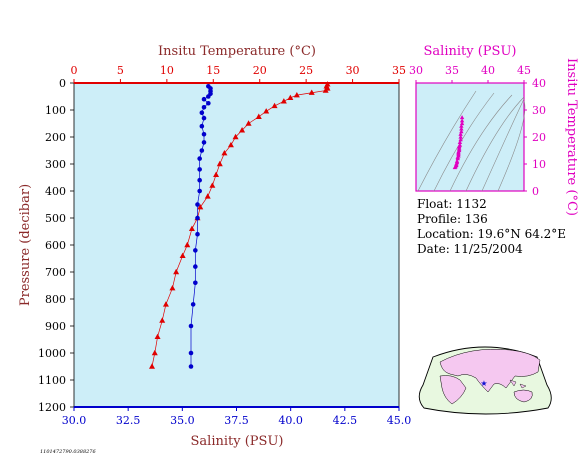  Describe the element at coordinates (470, 51) in the screenshot. I see `inset-salinity-label: Salinity (PSU)` at that location.